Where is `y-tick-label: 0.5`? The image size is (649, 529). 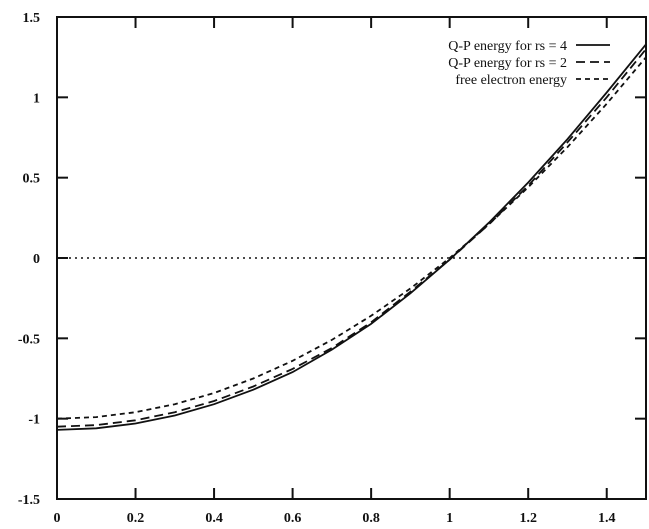
y-tick-label: 0.5 is located at coordinates (32, 179).